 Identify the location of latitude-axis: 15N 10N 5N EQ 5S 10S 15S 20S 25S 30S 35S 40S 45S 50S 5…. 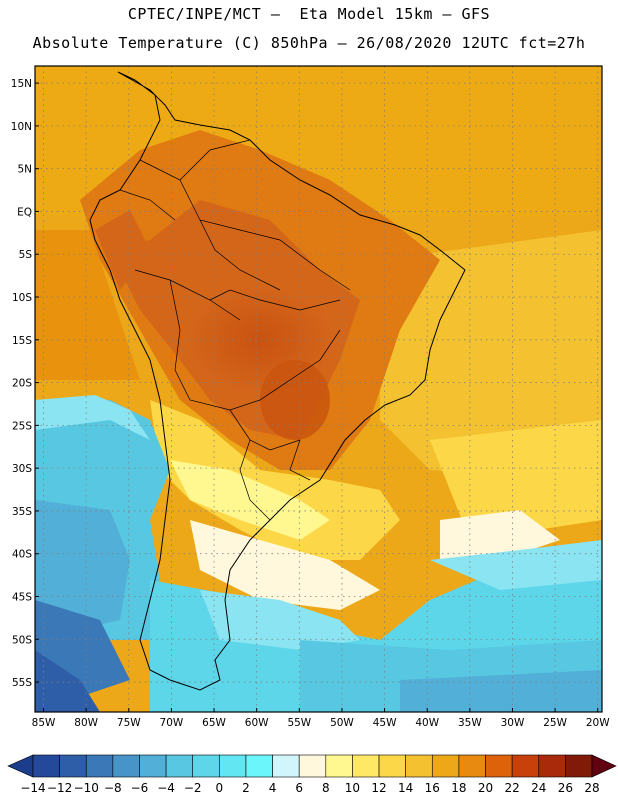
(25, 383).